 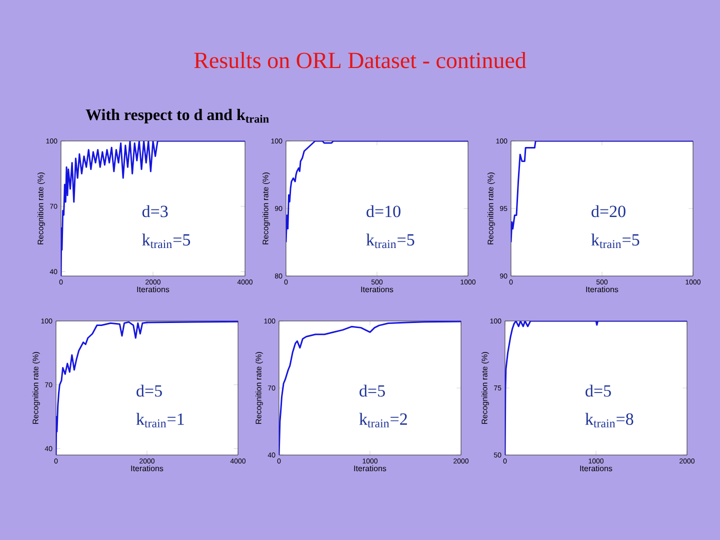 What do you see at coordinates (383, 211) in the screenshot?
I see `annotation: d=10` at bounding box center [383, 211].